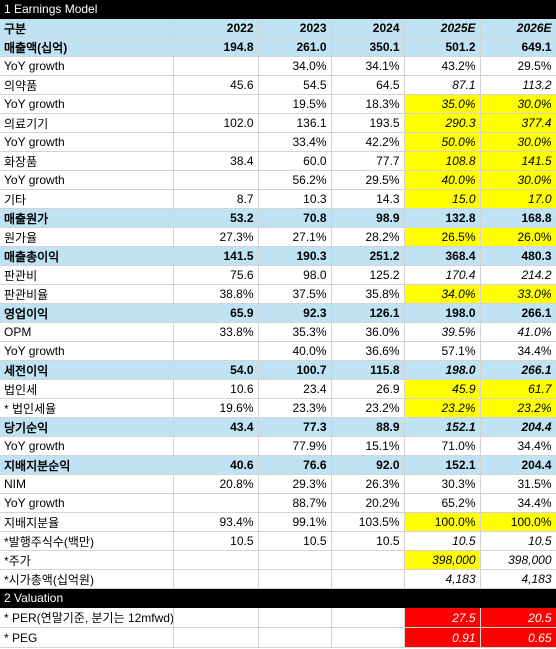 This screenshot has width=556, height=649. Describe the element at coordinates (518, 218) in the screenshot. I see `value-cell: 168.8` at that location.